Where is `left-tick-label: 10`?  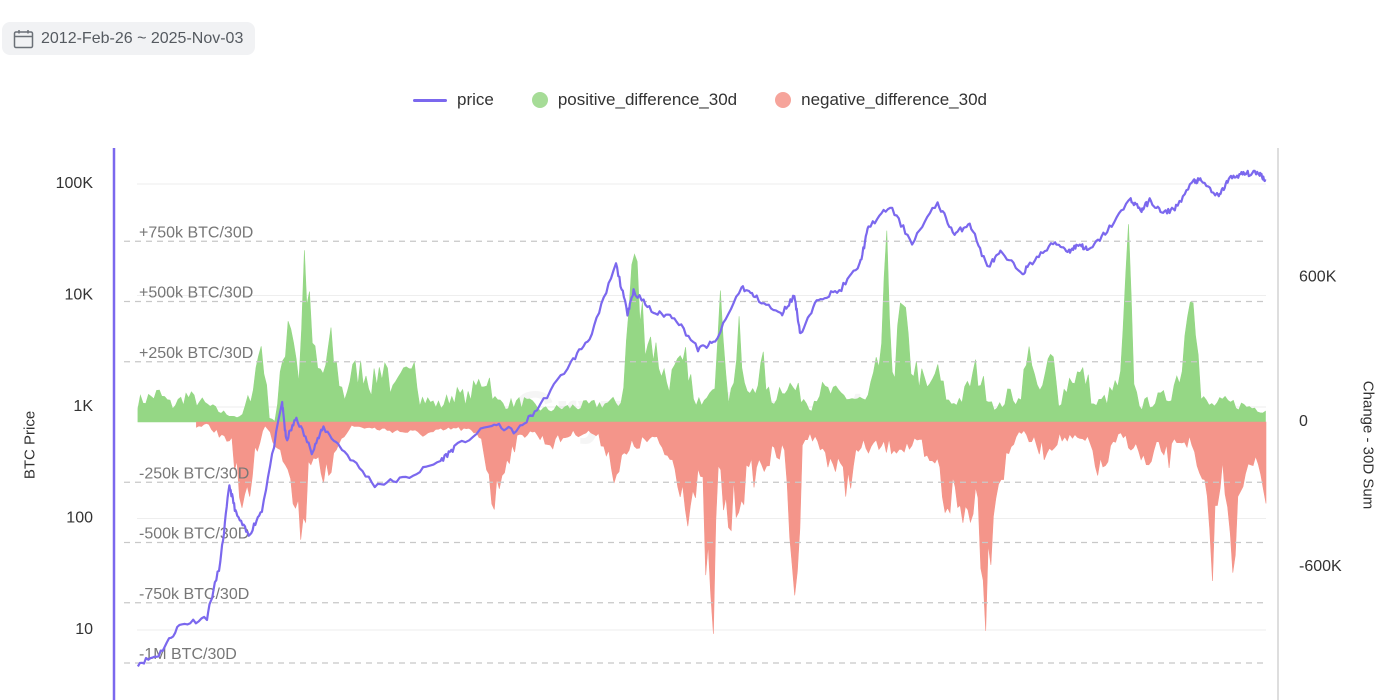
left-tick-label: 10 is located at coordinates (84, 629).